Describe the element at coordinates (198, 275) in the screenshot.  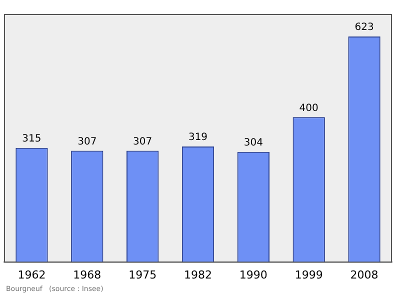
I see `x-tick-label: 1982` at that location.